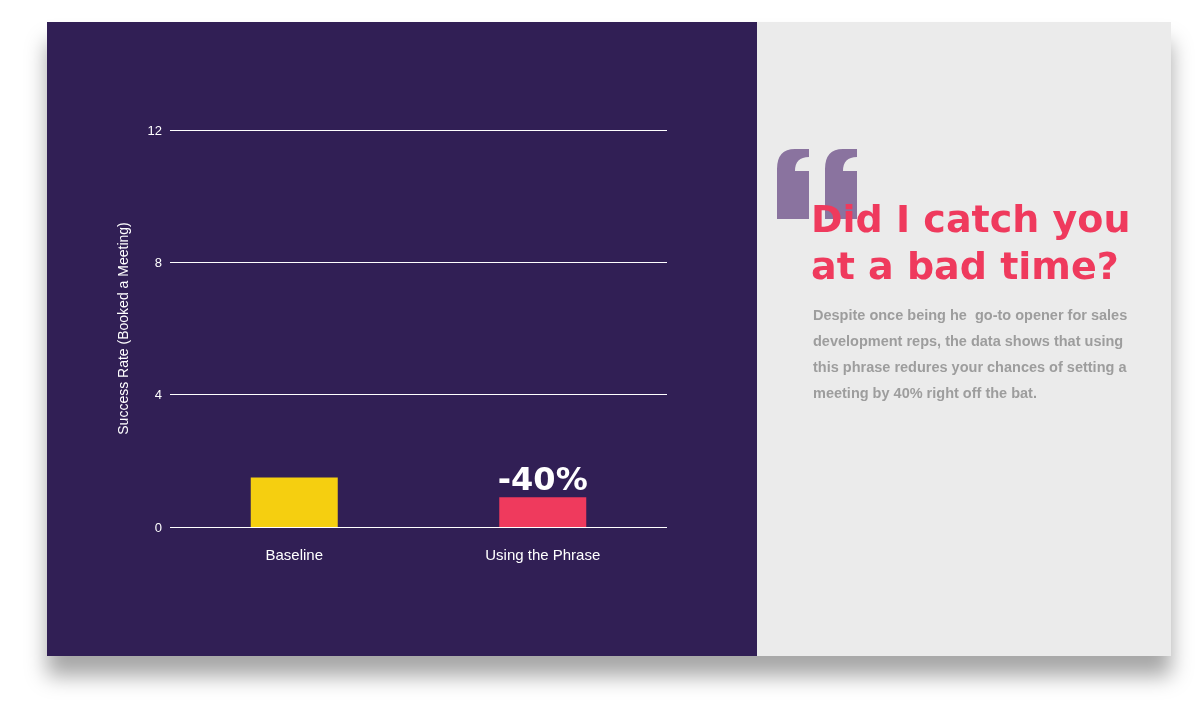  I want to click on text: Did I catch you at a bad time?, so click(971, 243).